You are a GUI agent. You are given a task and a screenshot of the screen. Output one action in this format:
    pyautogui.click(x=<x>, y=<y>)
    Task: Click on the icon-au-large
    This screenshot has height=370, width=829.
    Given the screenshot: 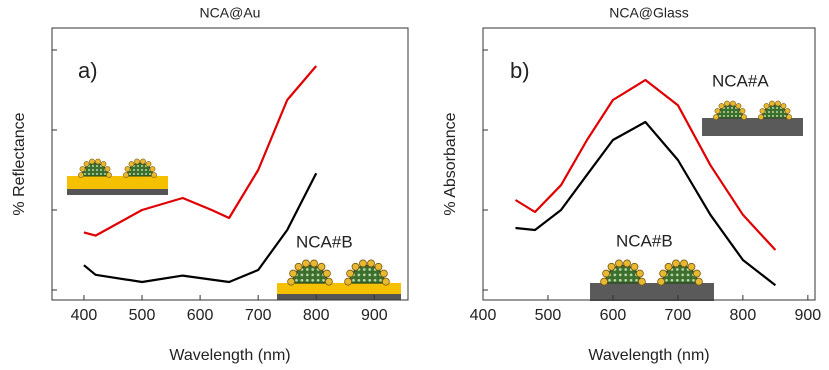 What is the action you would take?
    pyautogui.click(x=339, y=279)
    